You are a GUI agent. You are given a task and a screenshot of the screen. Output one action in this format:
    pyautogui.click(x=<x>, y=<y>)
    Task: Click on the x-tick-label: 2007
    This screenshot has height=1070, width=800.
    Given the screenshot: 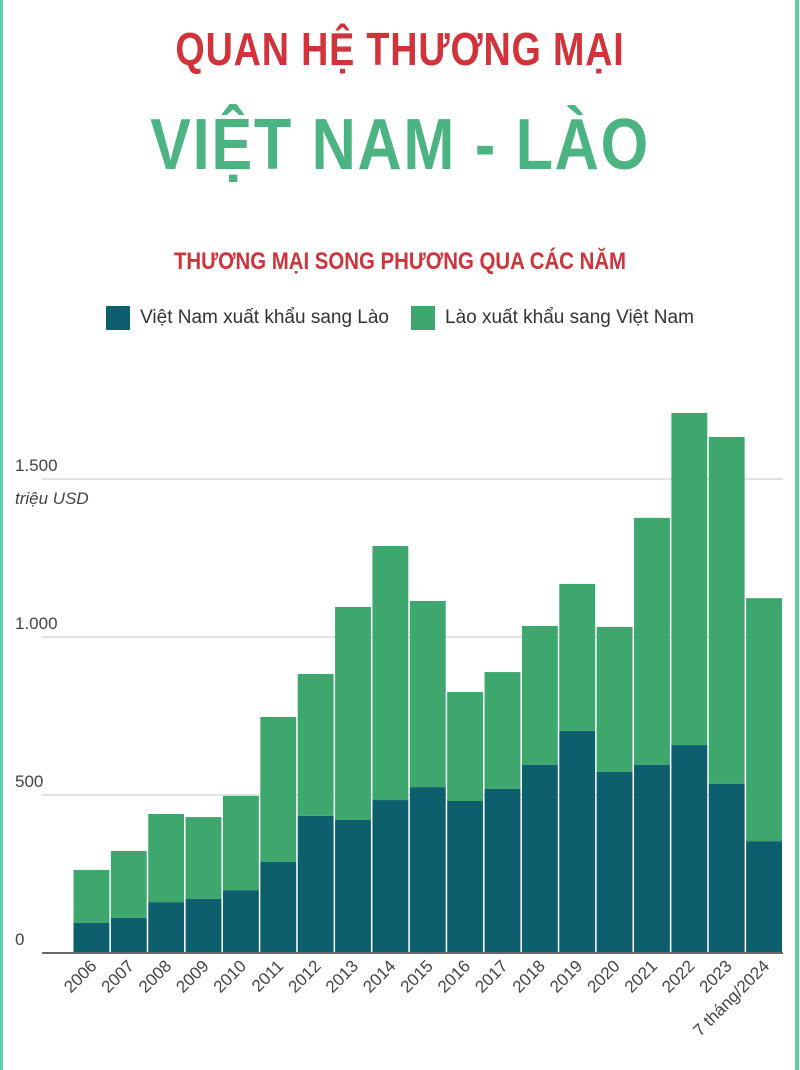 What is the action you would take?
    pyautogui.click(x=118, y=976)
    